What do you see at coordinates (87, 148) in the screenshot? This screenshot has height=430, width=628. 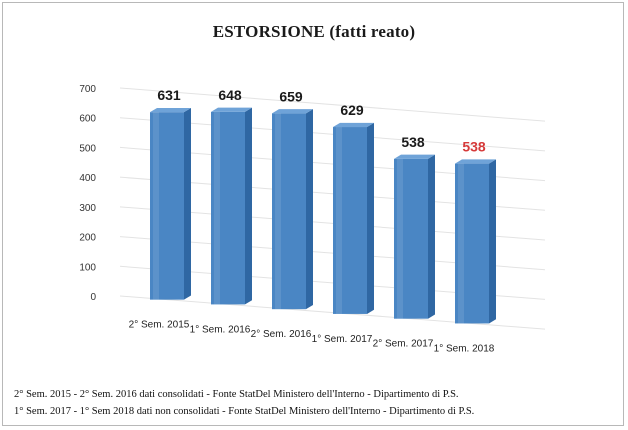 I see `y-tick-label: 500` at bounding box center [87, 148].